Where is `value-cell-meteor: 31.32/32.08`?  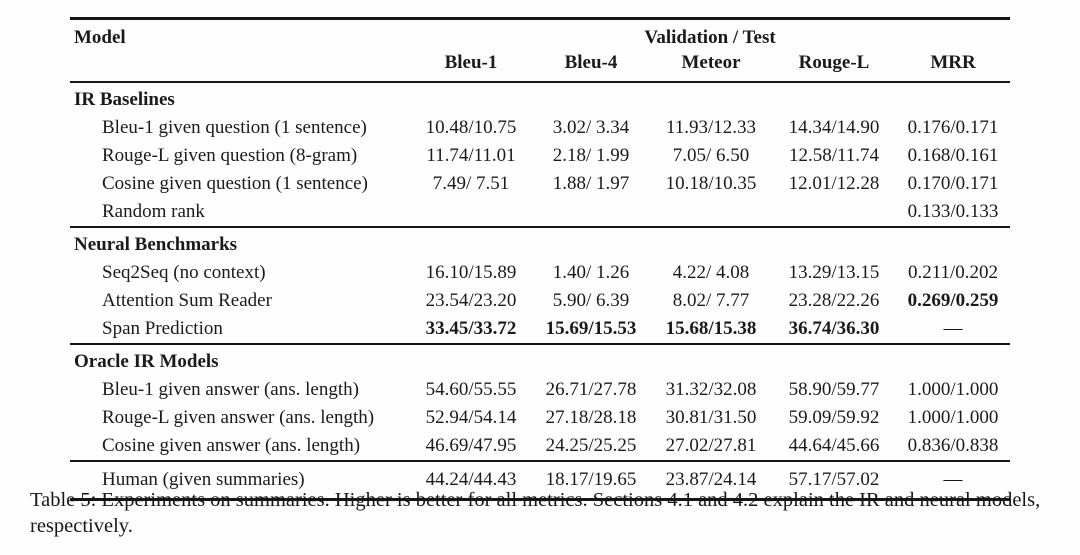 value-cell-meteor: 31.32/32.08 is located at coordinates (711, 389).